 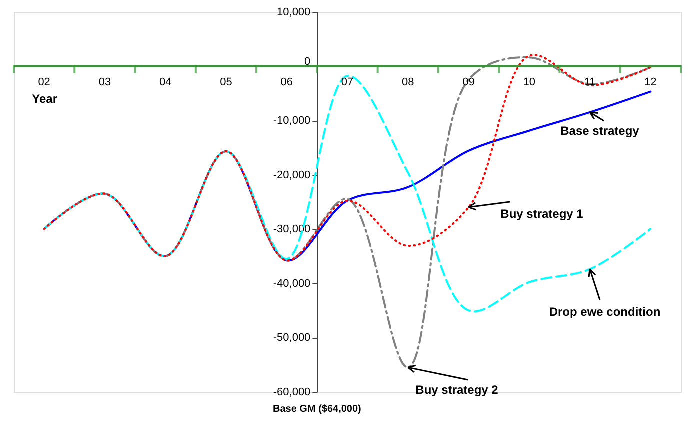 What do you see at coordinates (605, 312) in the screenshot?
I see `annotation: Drop ewe condition` at bounding box center [605, 312].